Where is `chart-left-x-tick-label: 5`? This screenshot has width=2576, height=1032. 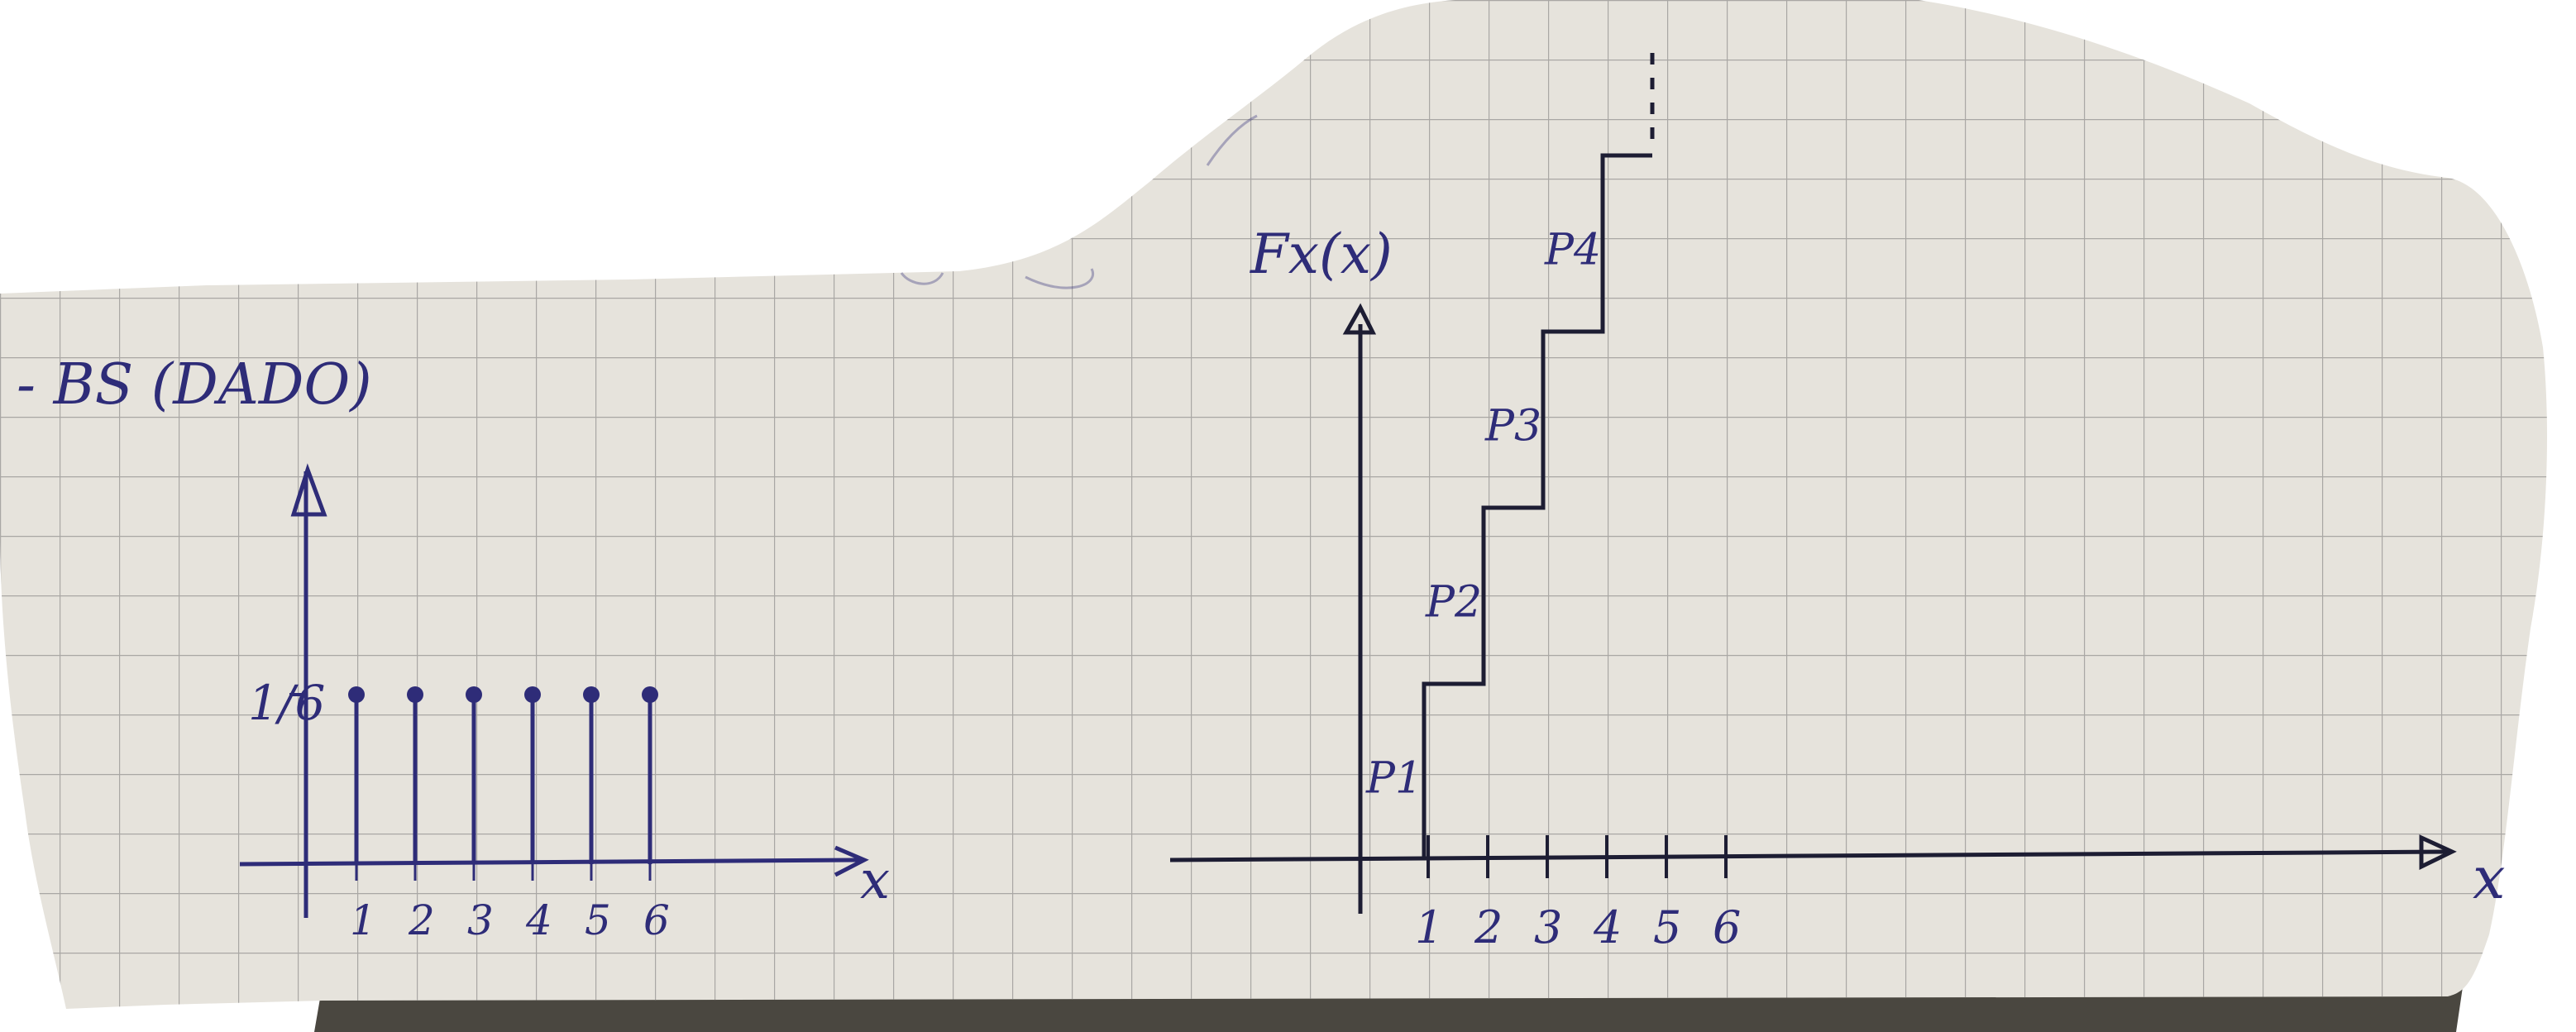 chart-left-x-tick-label: 5 is located at coordinates (598, 920).